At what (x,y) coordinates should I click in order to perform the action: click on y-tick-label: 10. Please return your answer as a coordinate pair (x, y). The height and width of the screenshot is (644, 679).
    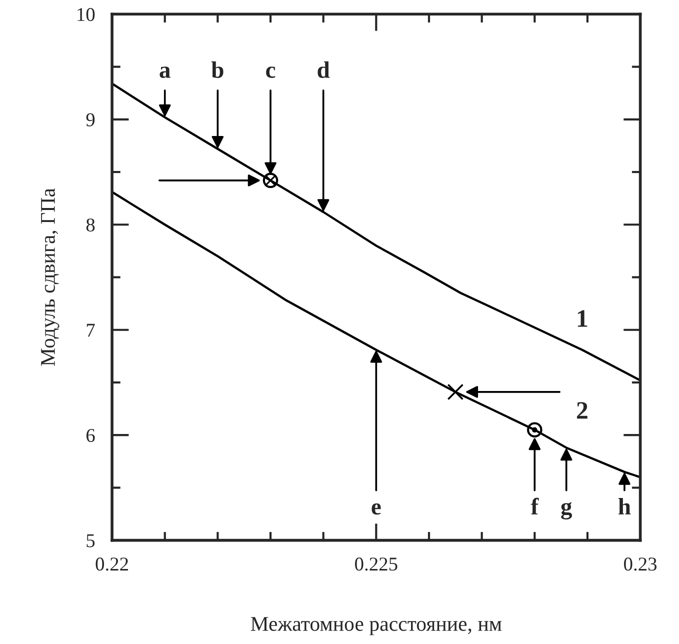
    Looking at the image, I should click on (86, 15).